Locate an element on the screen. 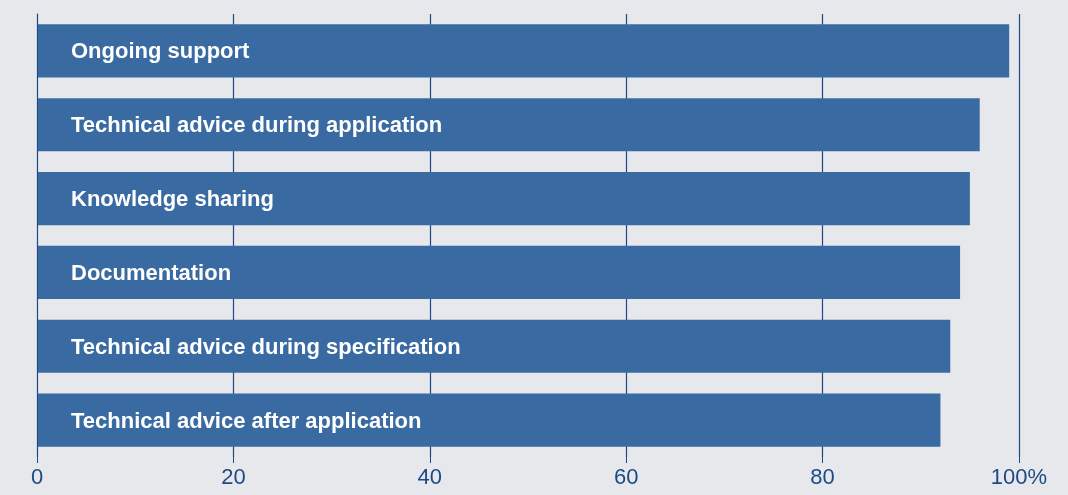 Image resolution: width=1068 pixels, height=495 pixels. y-tick-label: Knowledge sharing is located at coordinates (172, 199).